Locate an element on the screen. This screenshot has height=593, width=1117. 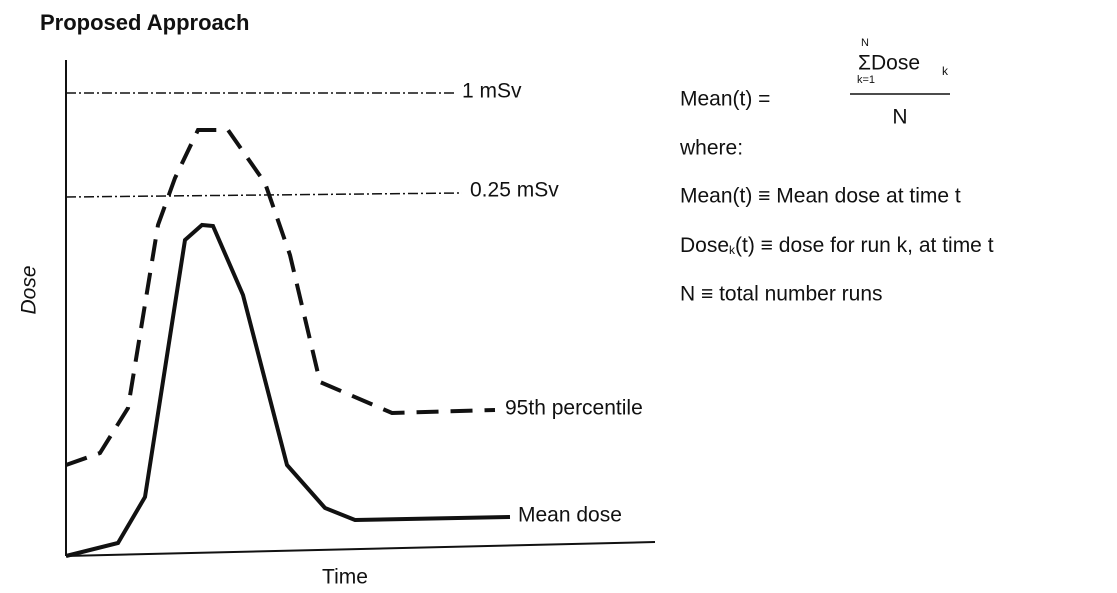
denominator: N is located at coordinates (899, 117).